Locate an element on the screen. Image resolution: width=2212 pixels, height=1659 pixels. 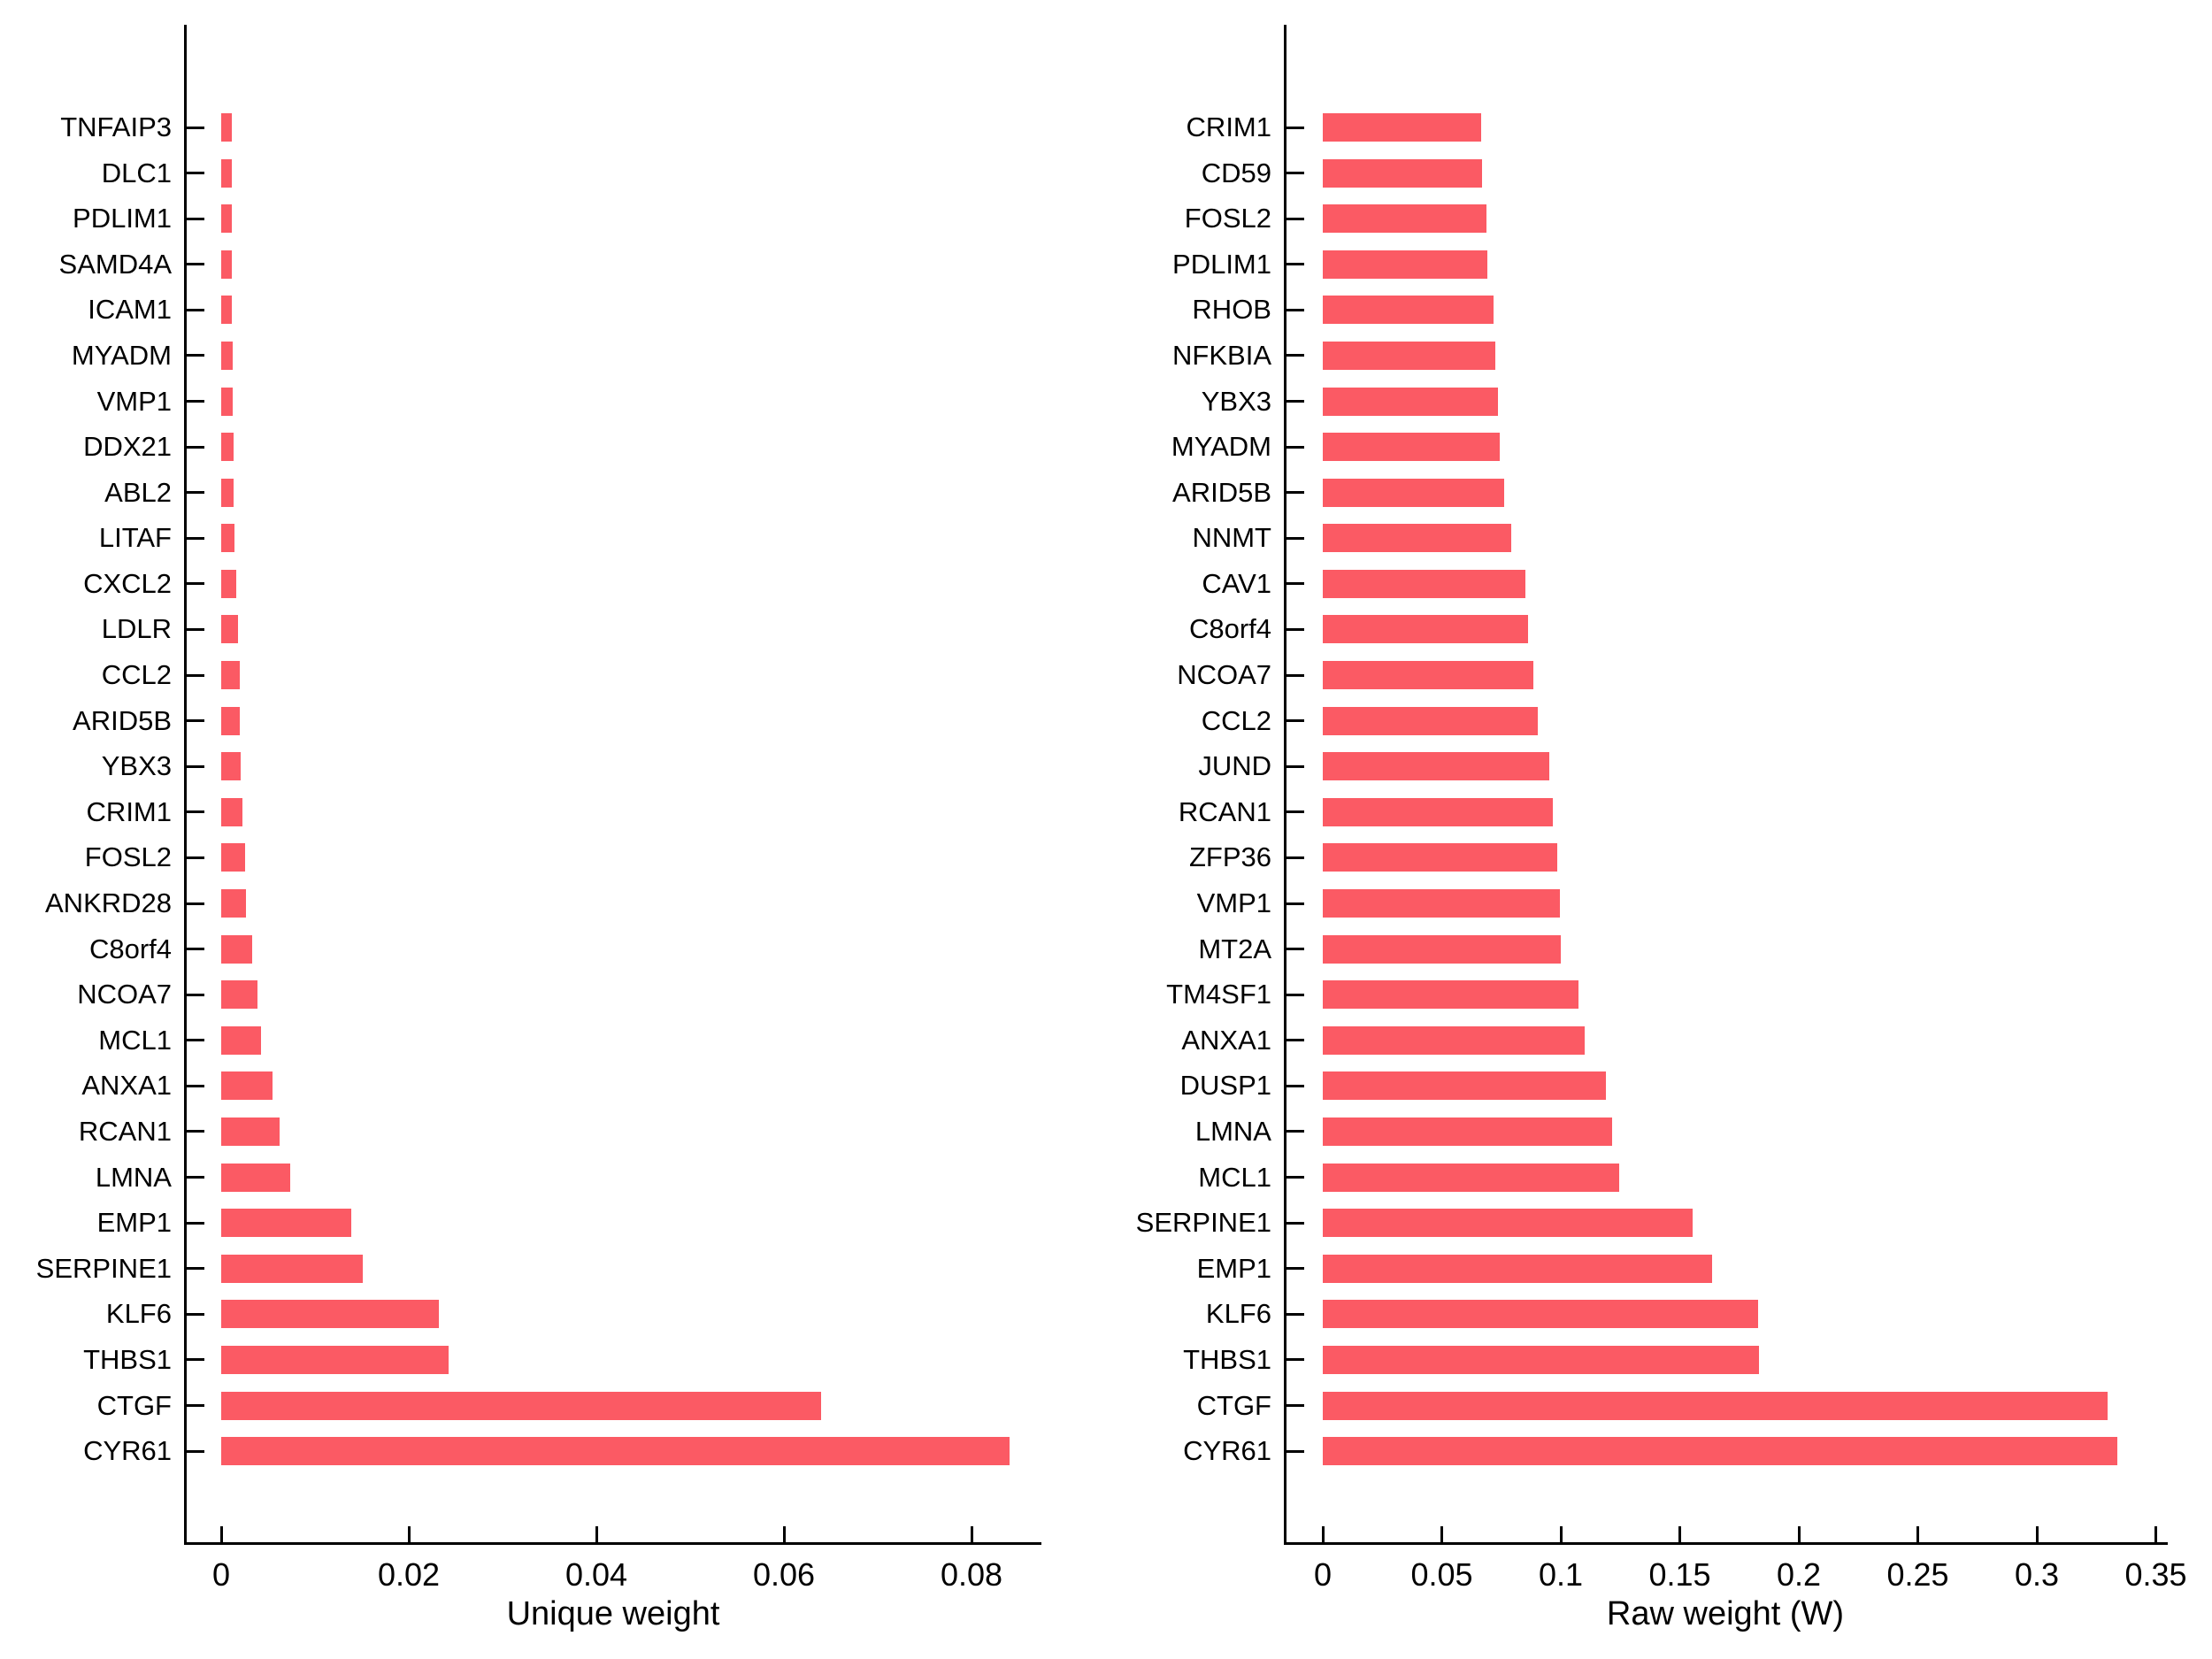
y-tick-label: THBS1 is located at coordinates (1227, 1359).